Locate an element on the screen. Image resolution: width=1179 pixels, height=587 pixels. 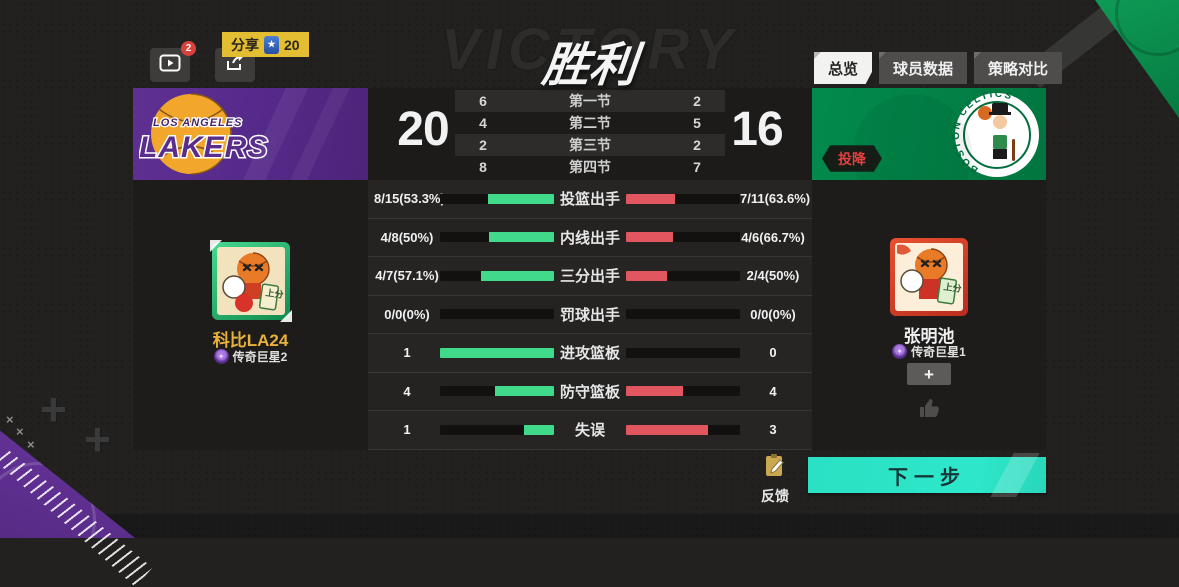
quarter-home-score: 8 is located at coordinates (483, 167).